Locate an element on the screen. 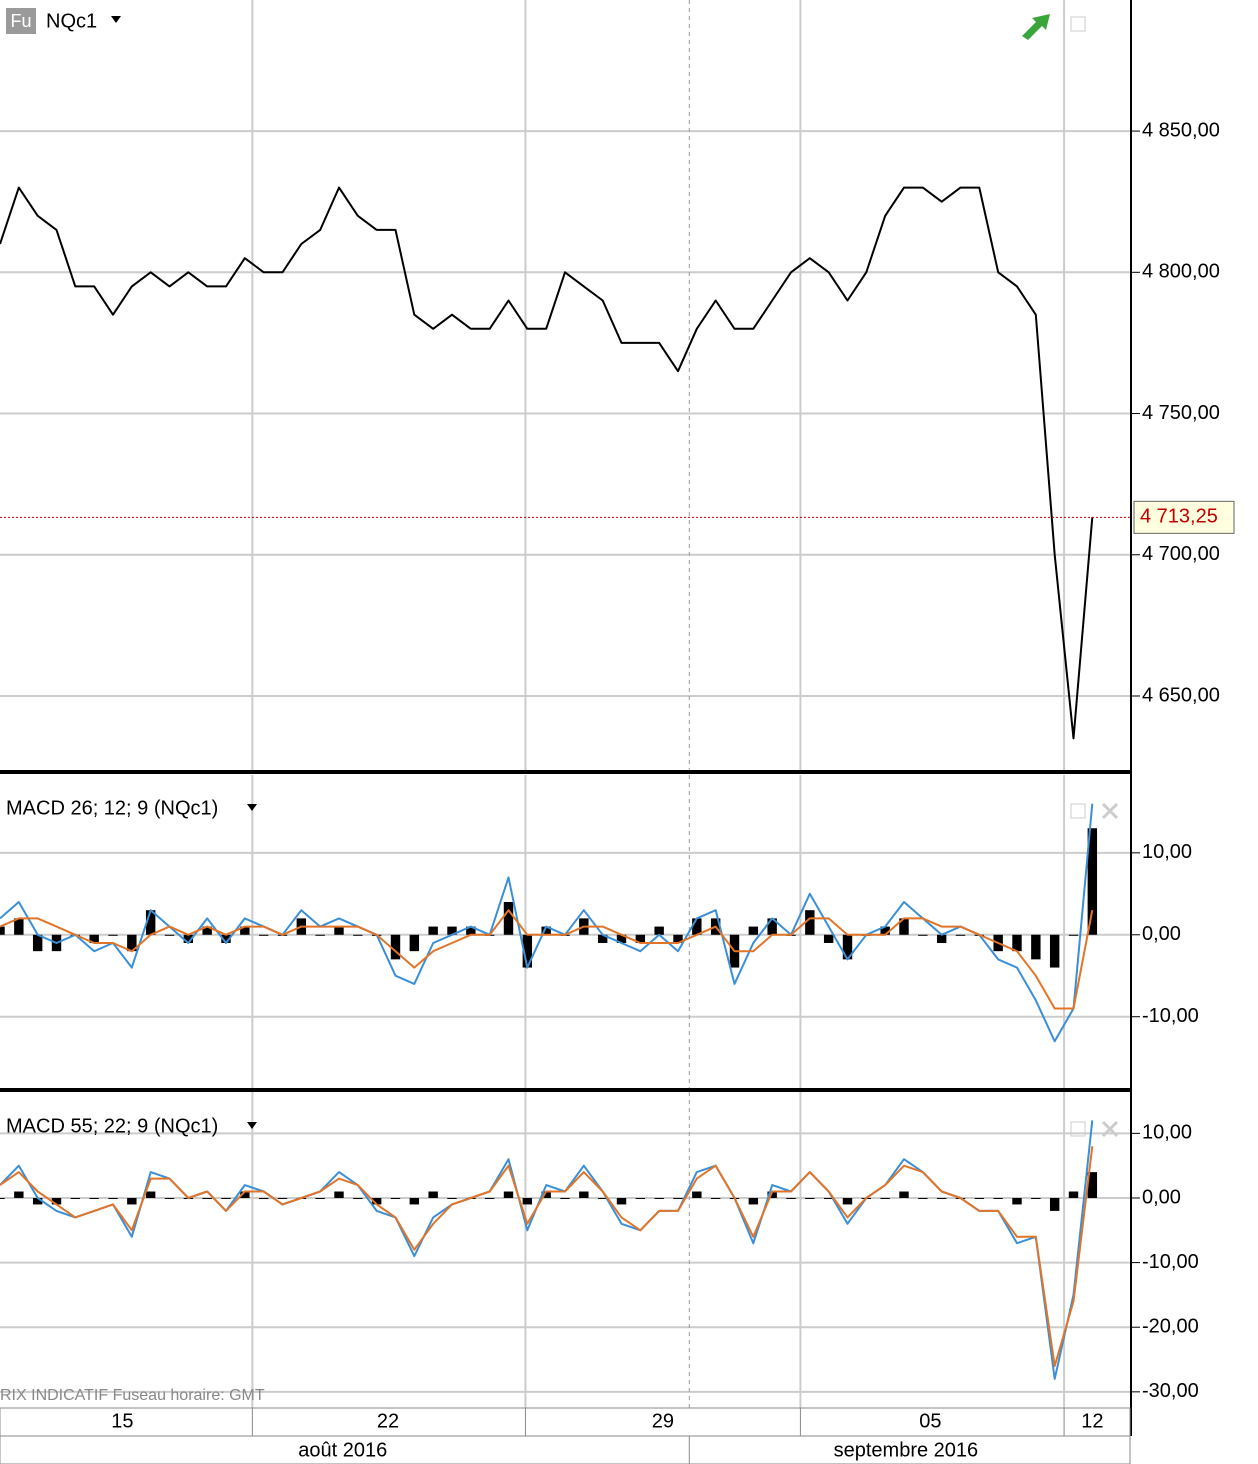  y-tick-label: 4 750,00 is located at coordinates (1181, 413).